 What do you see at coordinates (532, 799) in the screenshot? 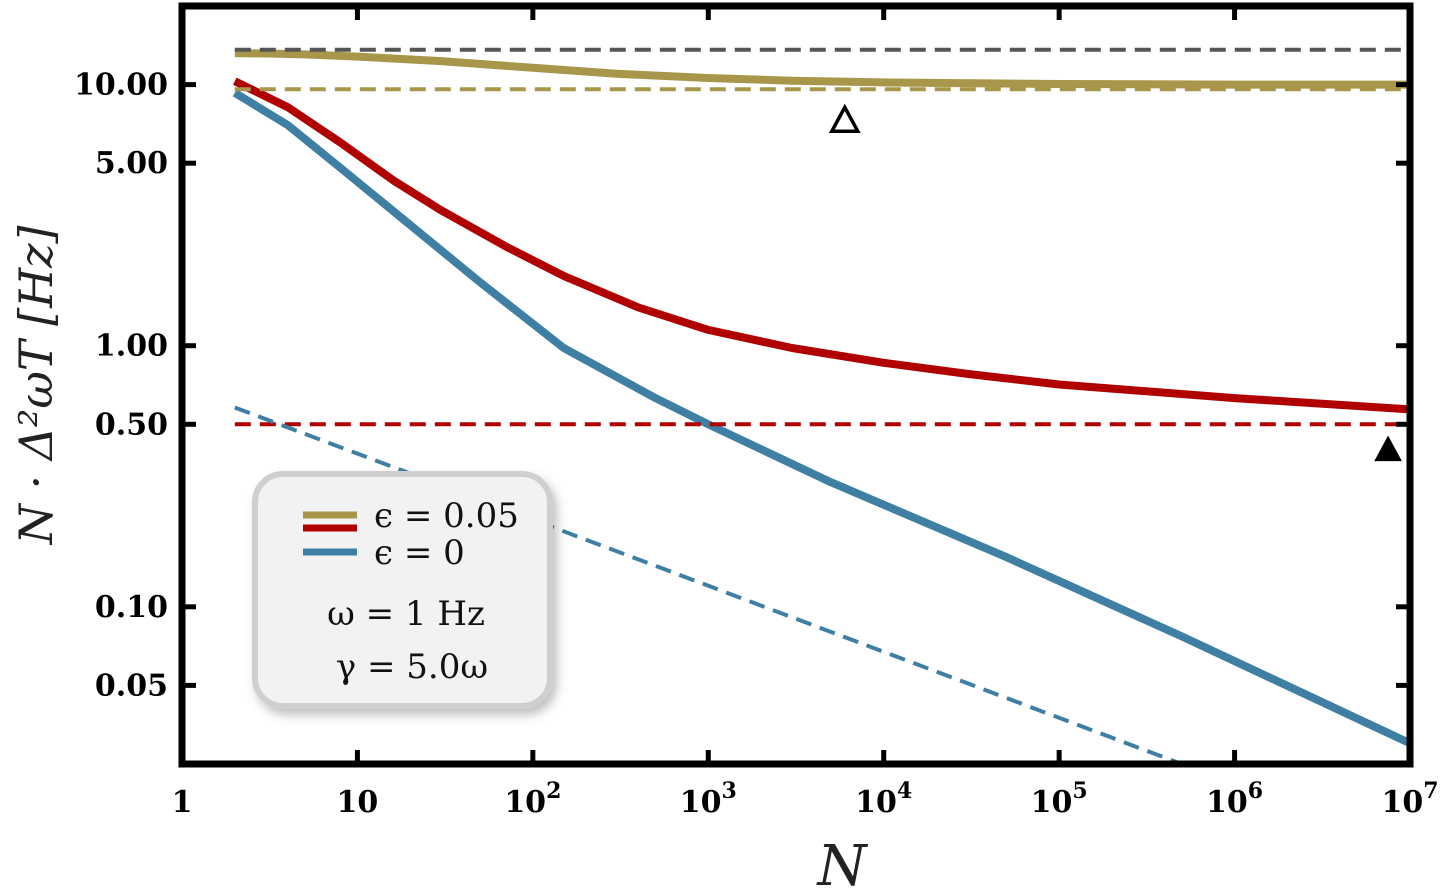
I see `x-tick-label: 10²` at bounding box center [532, 799].